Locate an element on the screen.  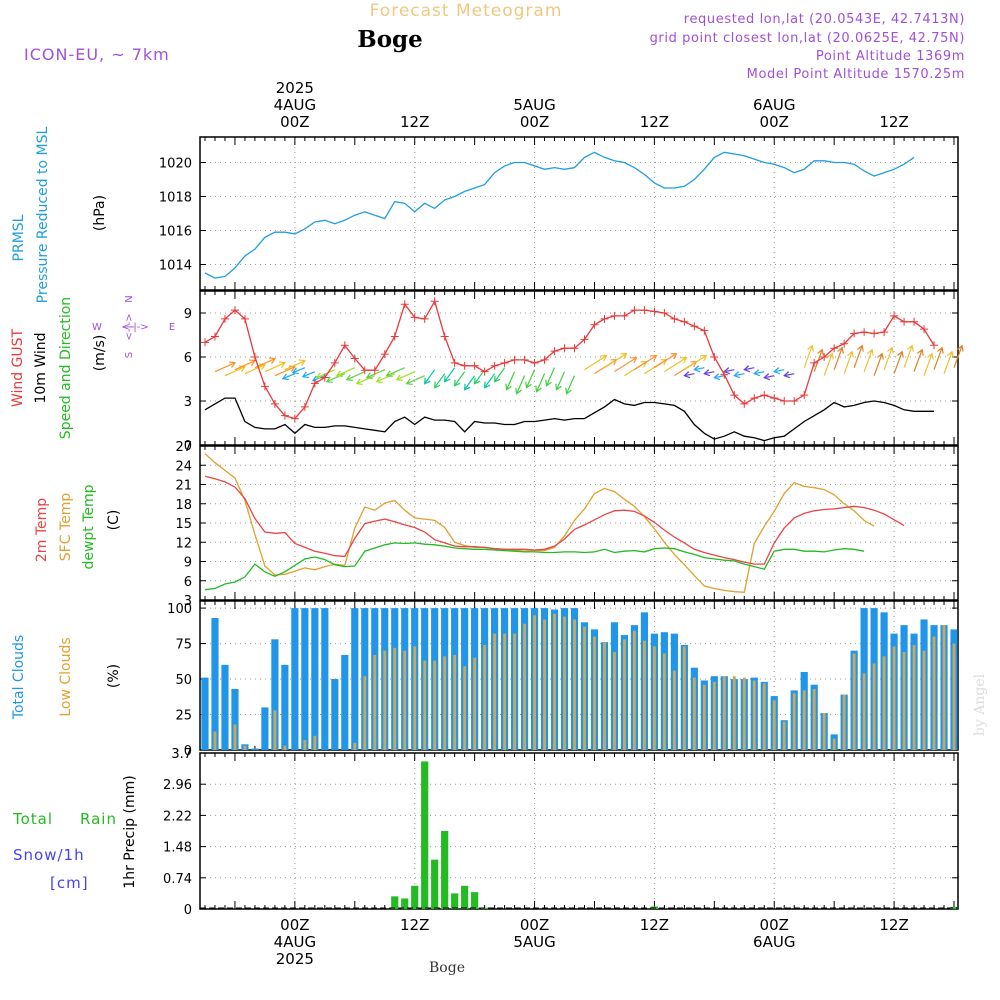
y-tick-label: 2.96 is located at coordinates (177, 785).